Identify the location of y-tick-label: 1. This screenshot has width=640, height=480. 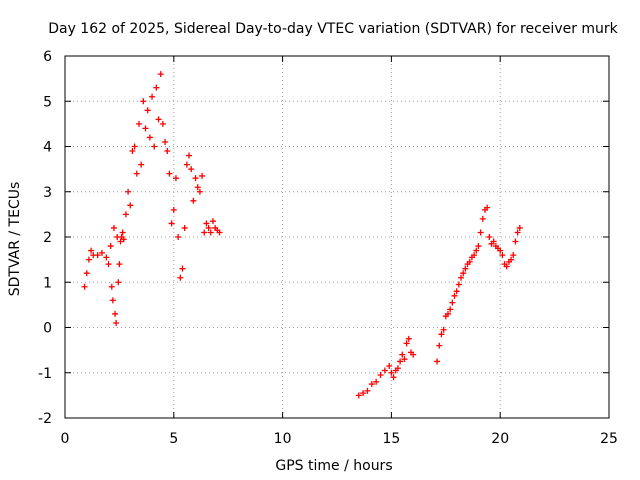
(47, 283).